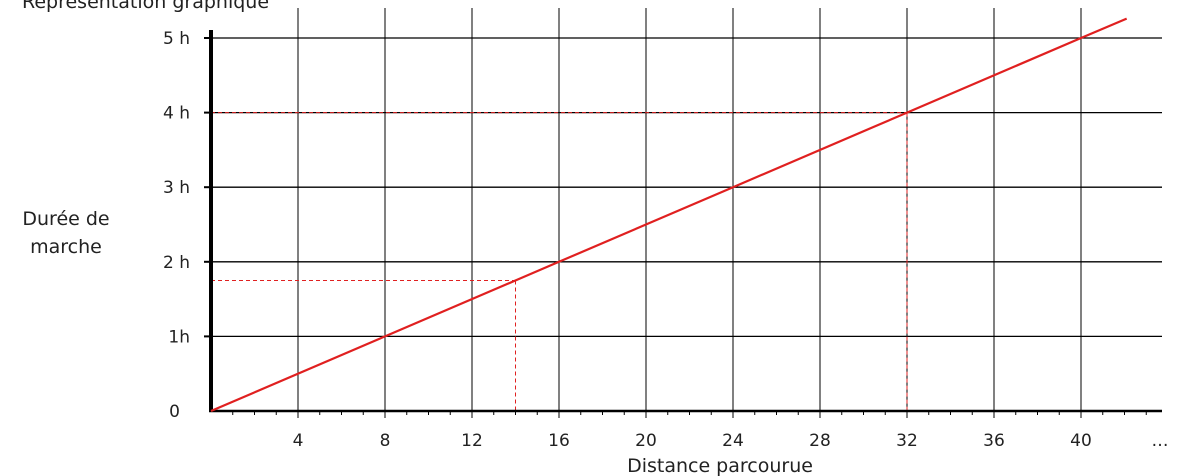 The height and width of the screenshot is (476, 1190). I want to click on y-tick-label: 5 h, so click(176, 39).